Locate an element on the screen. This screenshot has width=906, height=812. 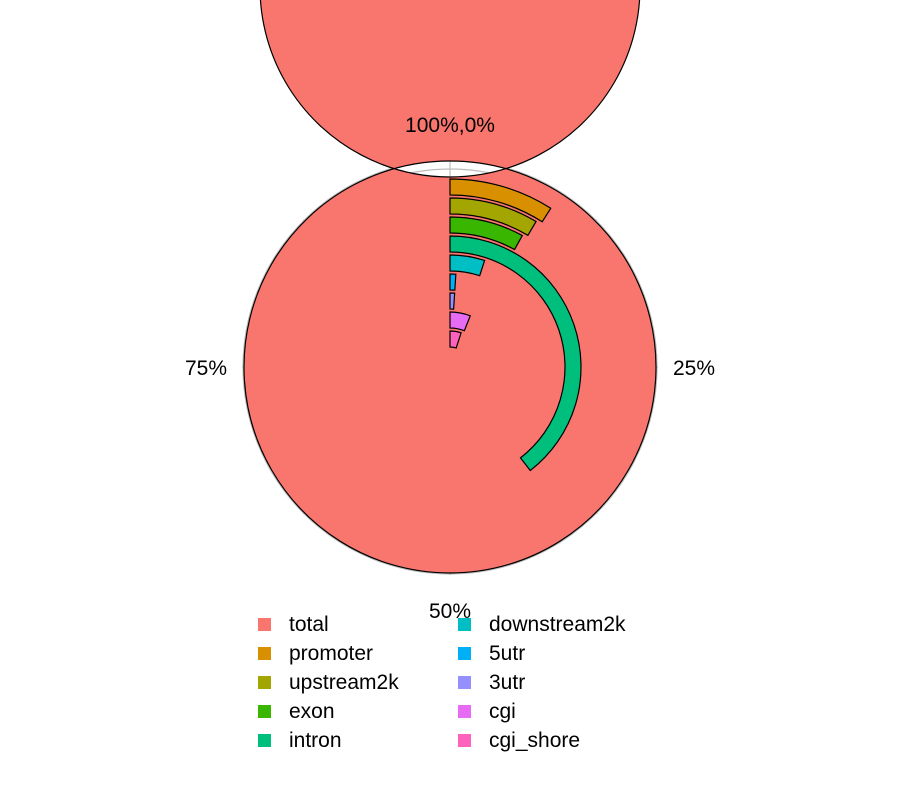
bar-cgi is located at coordinates (460, 321).